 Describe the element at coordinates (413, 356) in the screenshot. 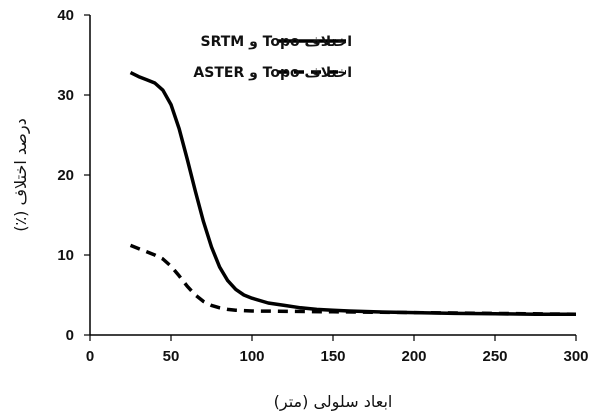

I see `x-tick-label: 200` at that location.